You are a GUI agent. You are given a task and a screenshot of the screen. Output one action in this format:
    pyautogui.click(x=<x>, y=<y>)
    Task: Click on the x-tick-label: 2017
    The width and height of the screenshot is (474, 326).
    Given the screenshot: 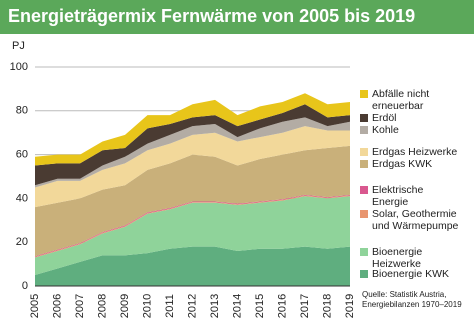 What is the action you would take?
    pyautogui.click(x=305, y=306)
    